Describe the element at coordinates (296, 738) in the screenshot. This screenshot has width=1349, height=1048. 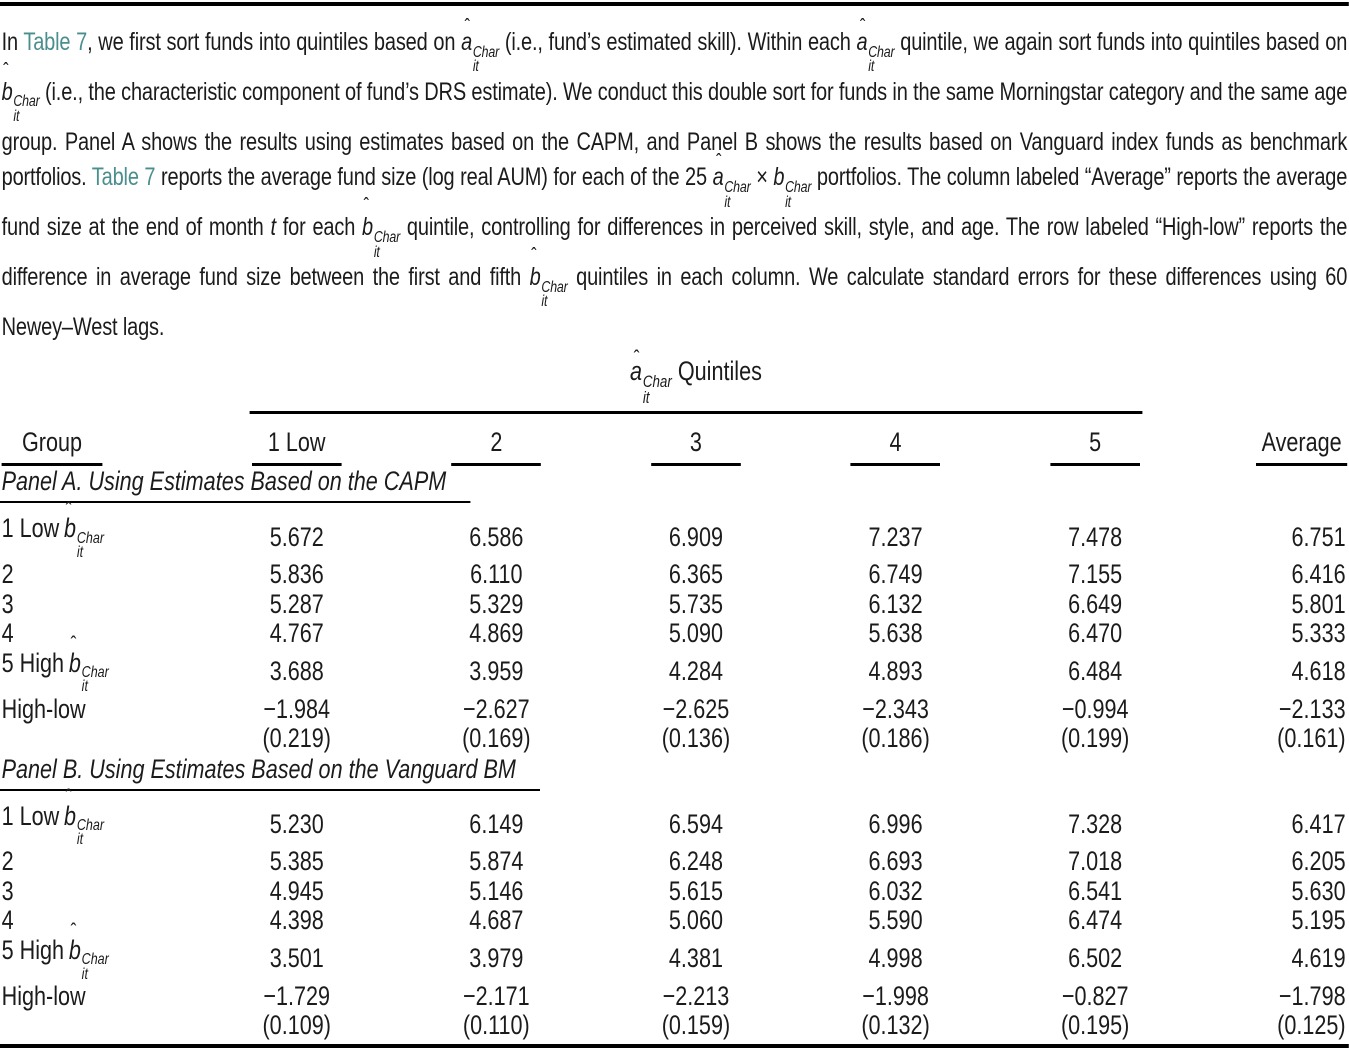
I see `cell: (0.219)` at that location.